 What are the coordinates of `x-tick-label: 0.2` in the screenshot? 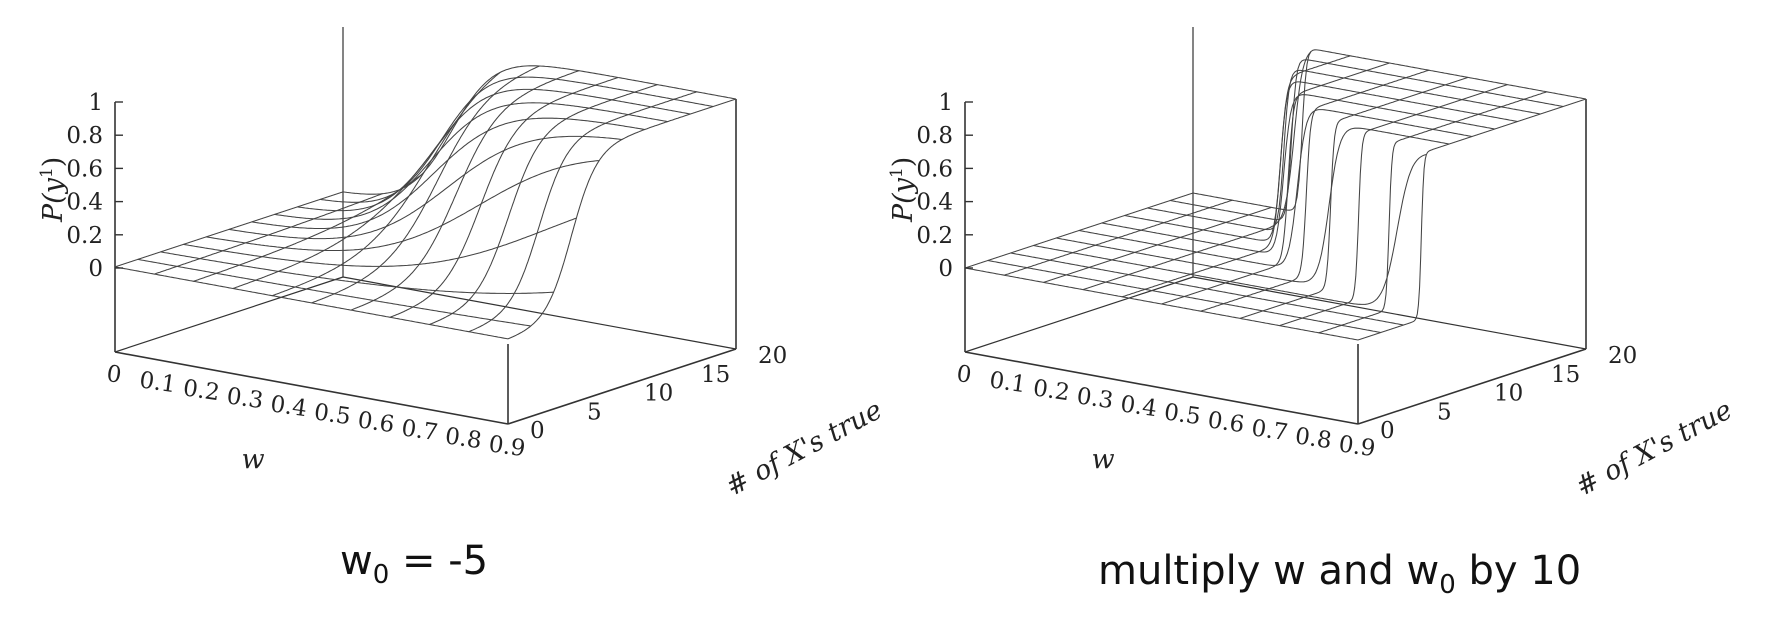 It's located at (1051, 390).